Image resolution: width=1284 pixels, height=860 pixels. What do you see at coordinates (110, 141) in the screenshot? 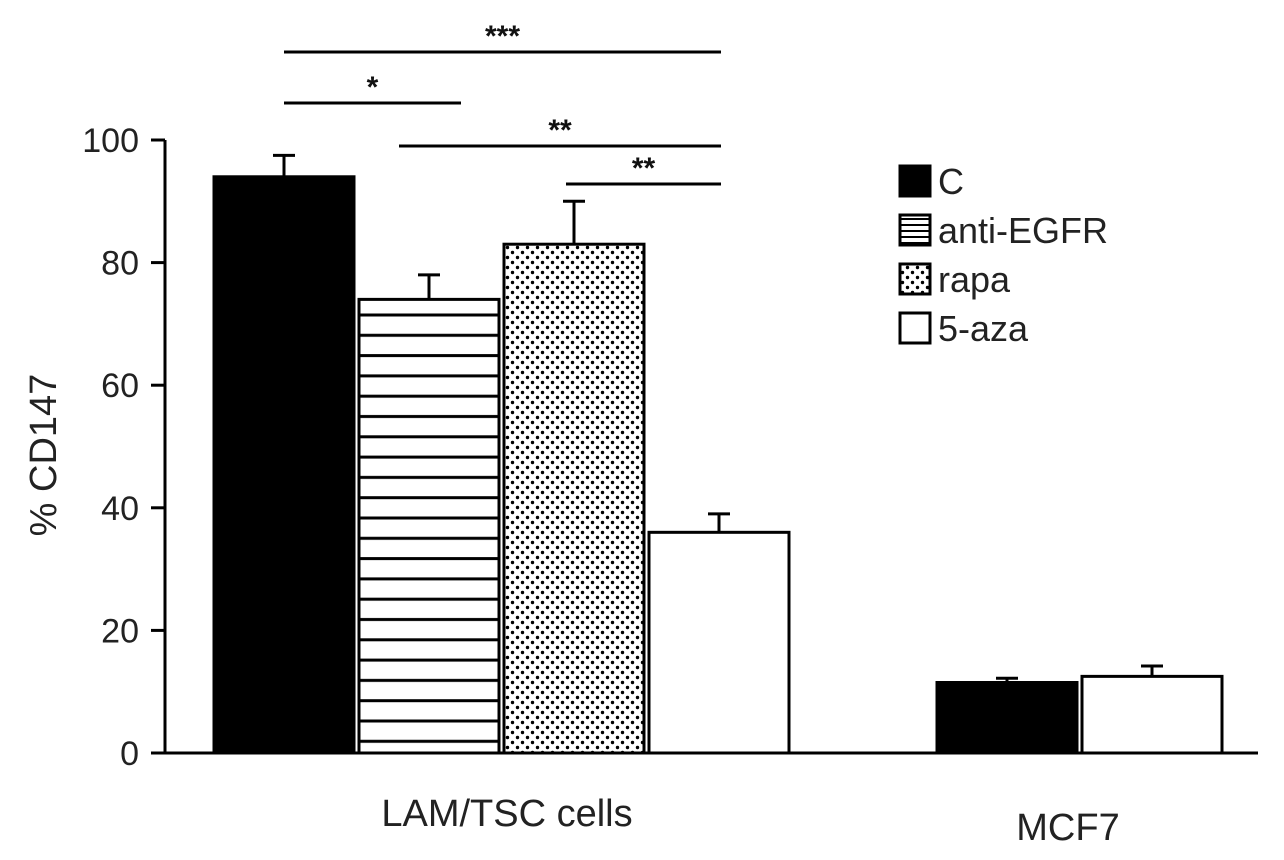
I see `y-tick-label: 100` at bounding box center [110, 141].